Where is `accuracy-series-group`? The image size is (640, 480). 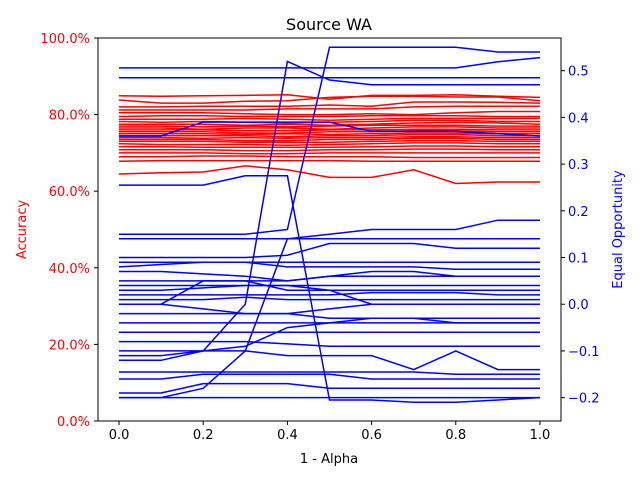 accuracy-series-group is located at coordinates (329, 139).